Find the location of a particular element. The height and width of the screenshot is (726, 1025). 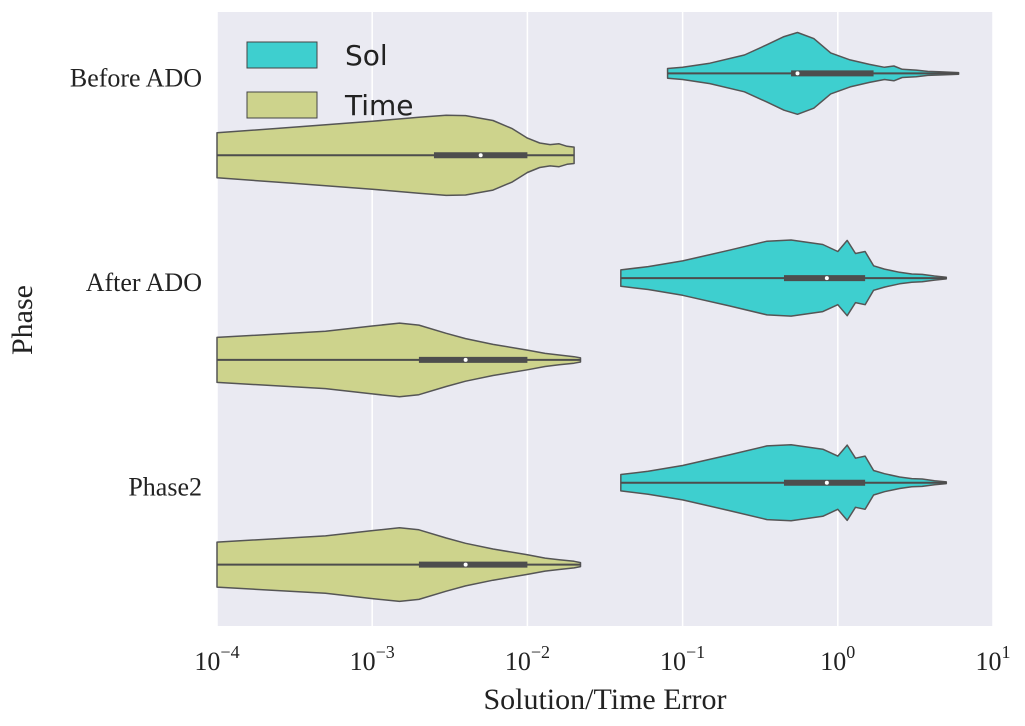

x-tick-label: 10⁰ is located at coordinates (837, 659).